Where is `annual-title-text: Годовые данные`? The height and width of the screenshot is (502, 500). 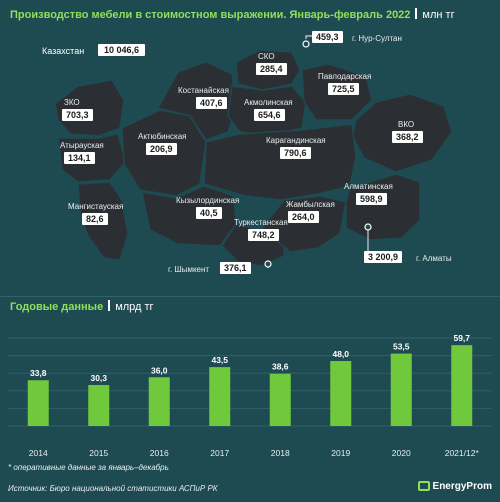 annual-title-text: Годовые данные is located at coordinates (57, 307).